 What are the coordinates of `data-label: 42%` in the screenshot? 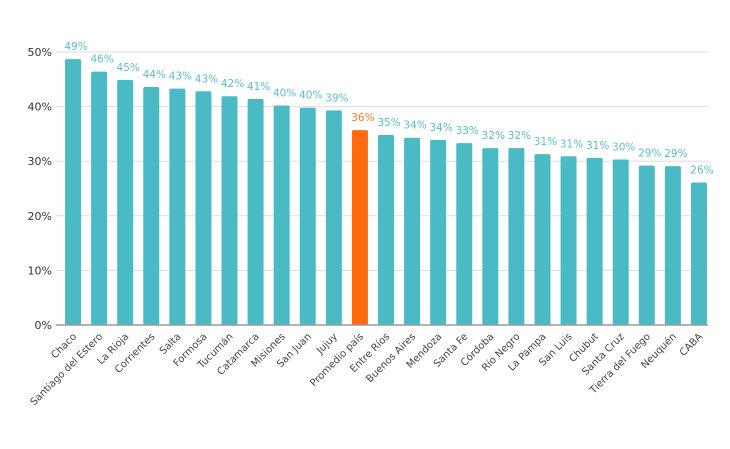 It's located at (232, 84).